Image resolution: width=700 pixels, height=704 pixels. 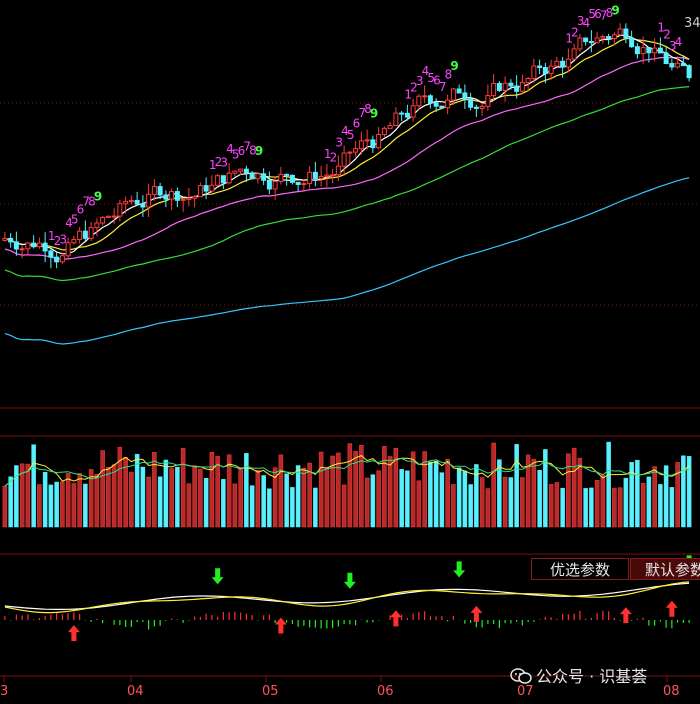 I want to click on volume-ma10-line, so click(x=347, y=472).